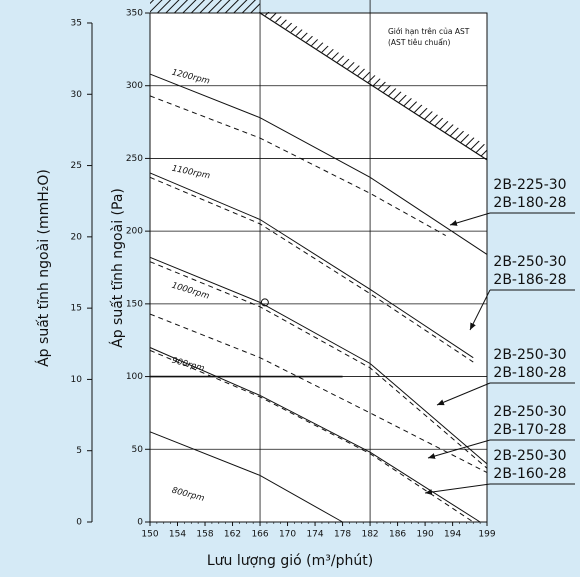 The height and width of the screenshot is (577, 580). Describe the element at coordinates (138, 450) in the screenshot. I see `y-tick-label: 50` at that location.